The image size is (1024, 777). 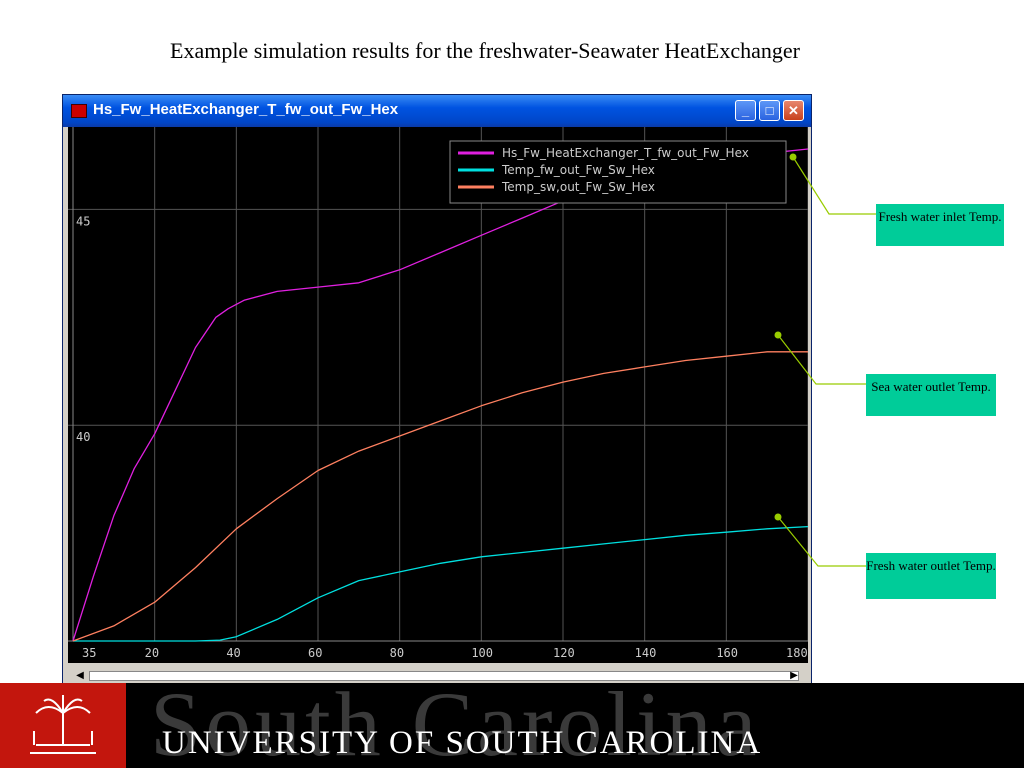 What do you see at coordinates (482, 653) in the screenshot?
I see `x-tick-label: 100` at bounding box center [482, 653].